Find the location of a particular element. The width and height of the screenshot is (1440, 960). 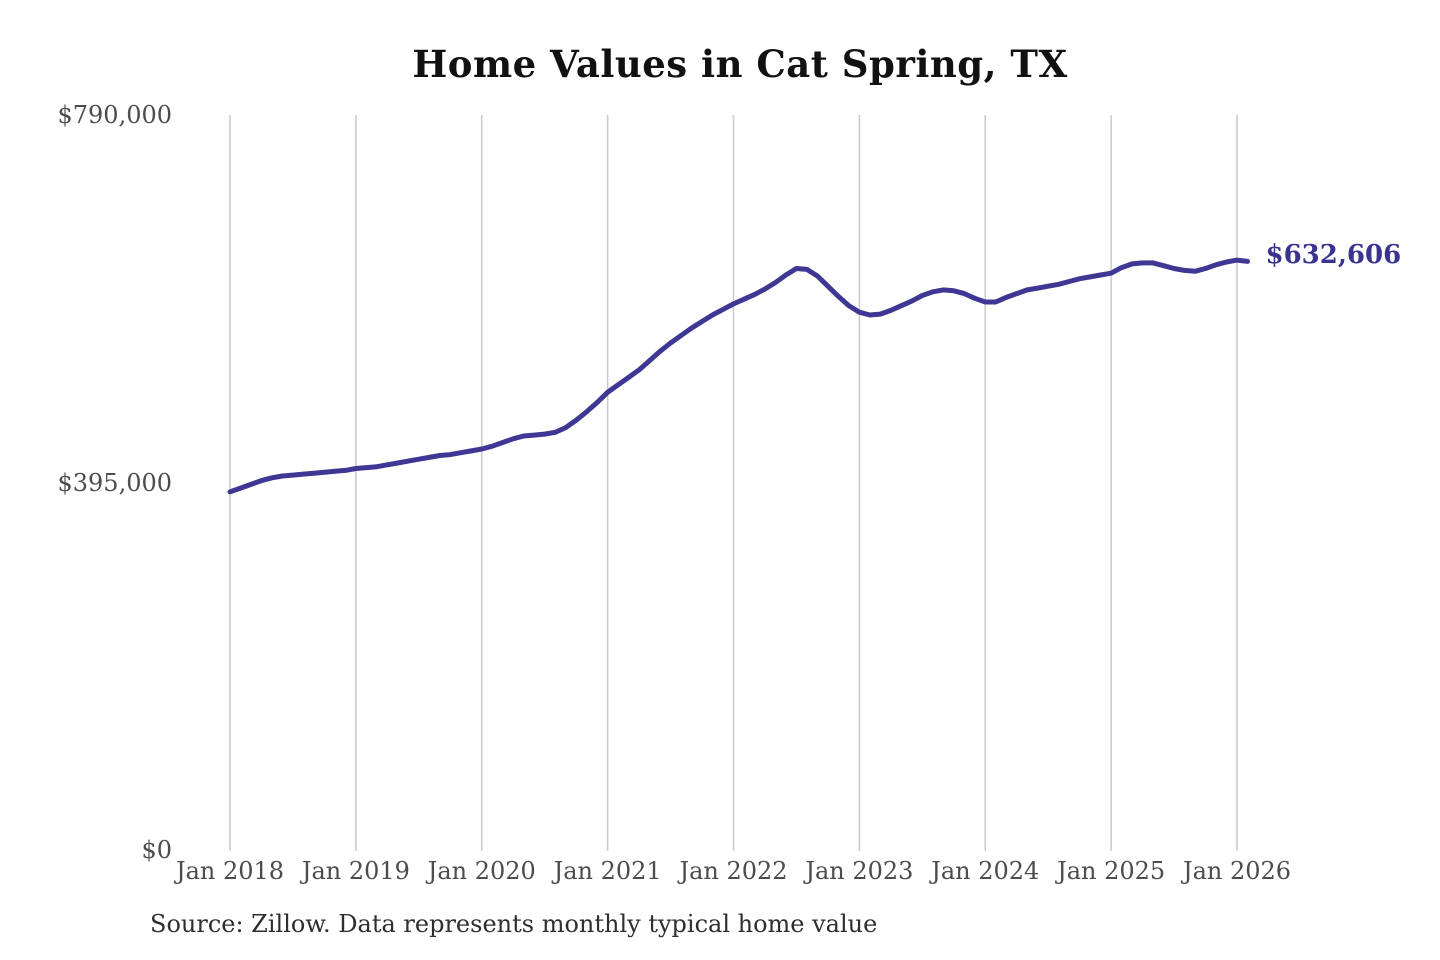

y-tick-label: $0 is located at coordinates (156, 850).